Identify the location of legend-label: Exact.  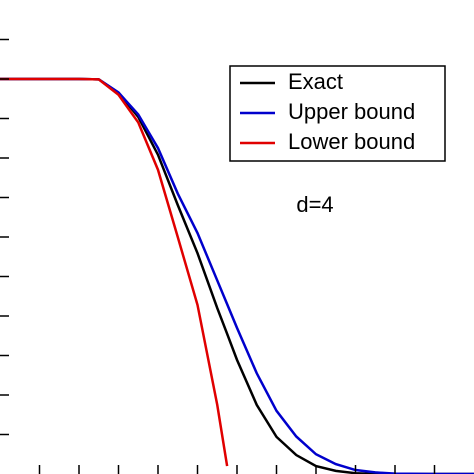
(315, 81).